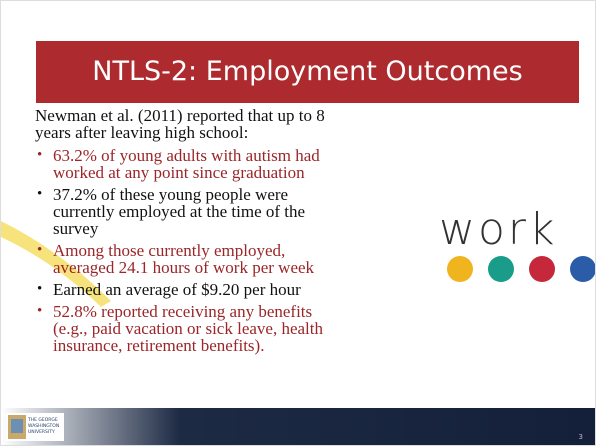 The height and width of the screenshot is (446, 596). I want to click on bullet-line: worked at any point since graduation, so click(179, 172).